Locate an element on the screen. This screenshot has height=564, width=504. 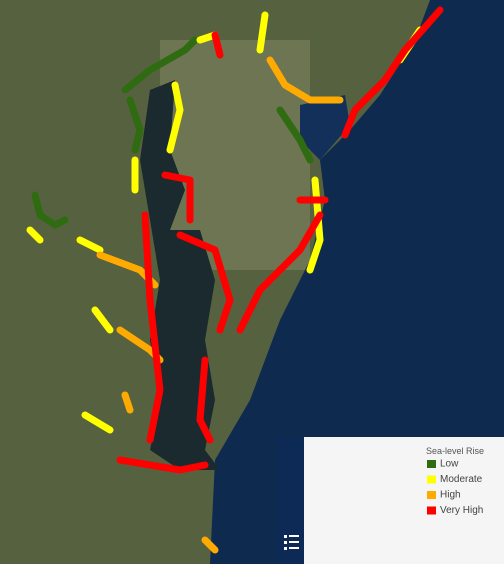
legend: Sea-level Rise Low Moderate High Very High is located at coordinates (404, 500).